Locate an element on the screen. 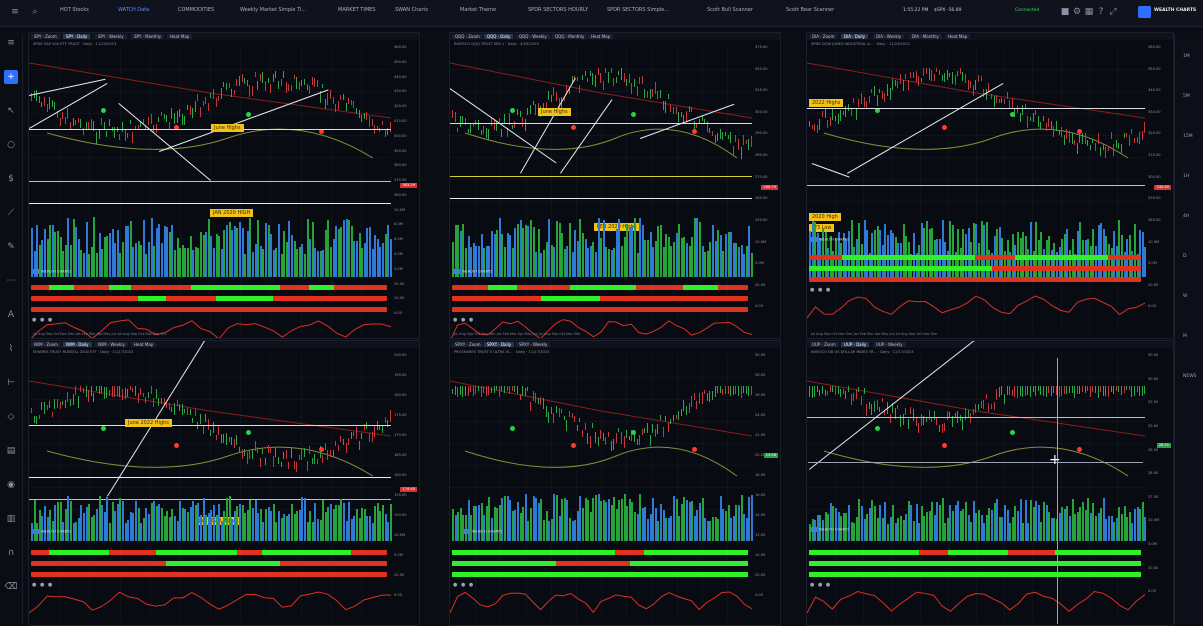 This screenshot has height=626, width=1203. chart-timeframe-tab: DIA · Daily is located at coordinates (854, 36).